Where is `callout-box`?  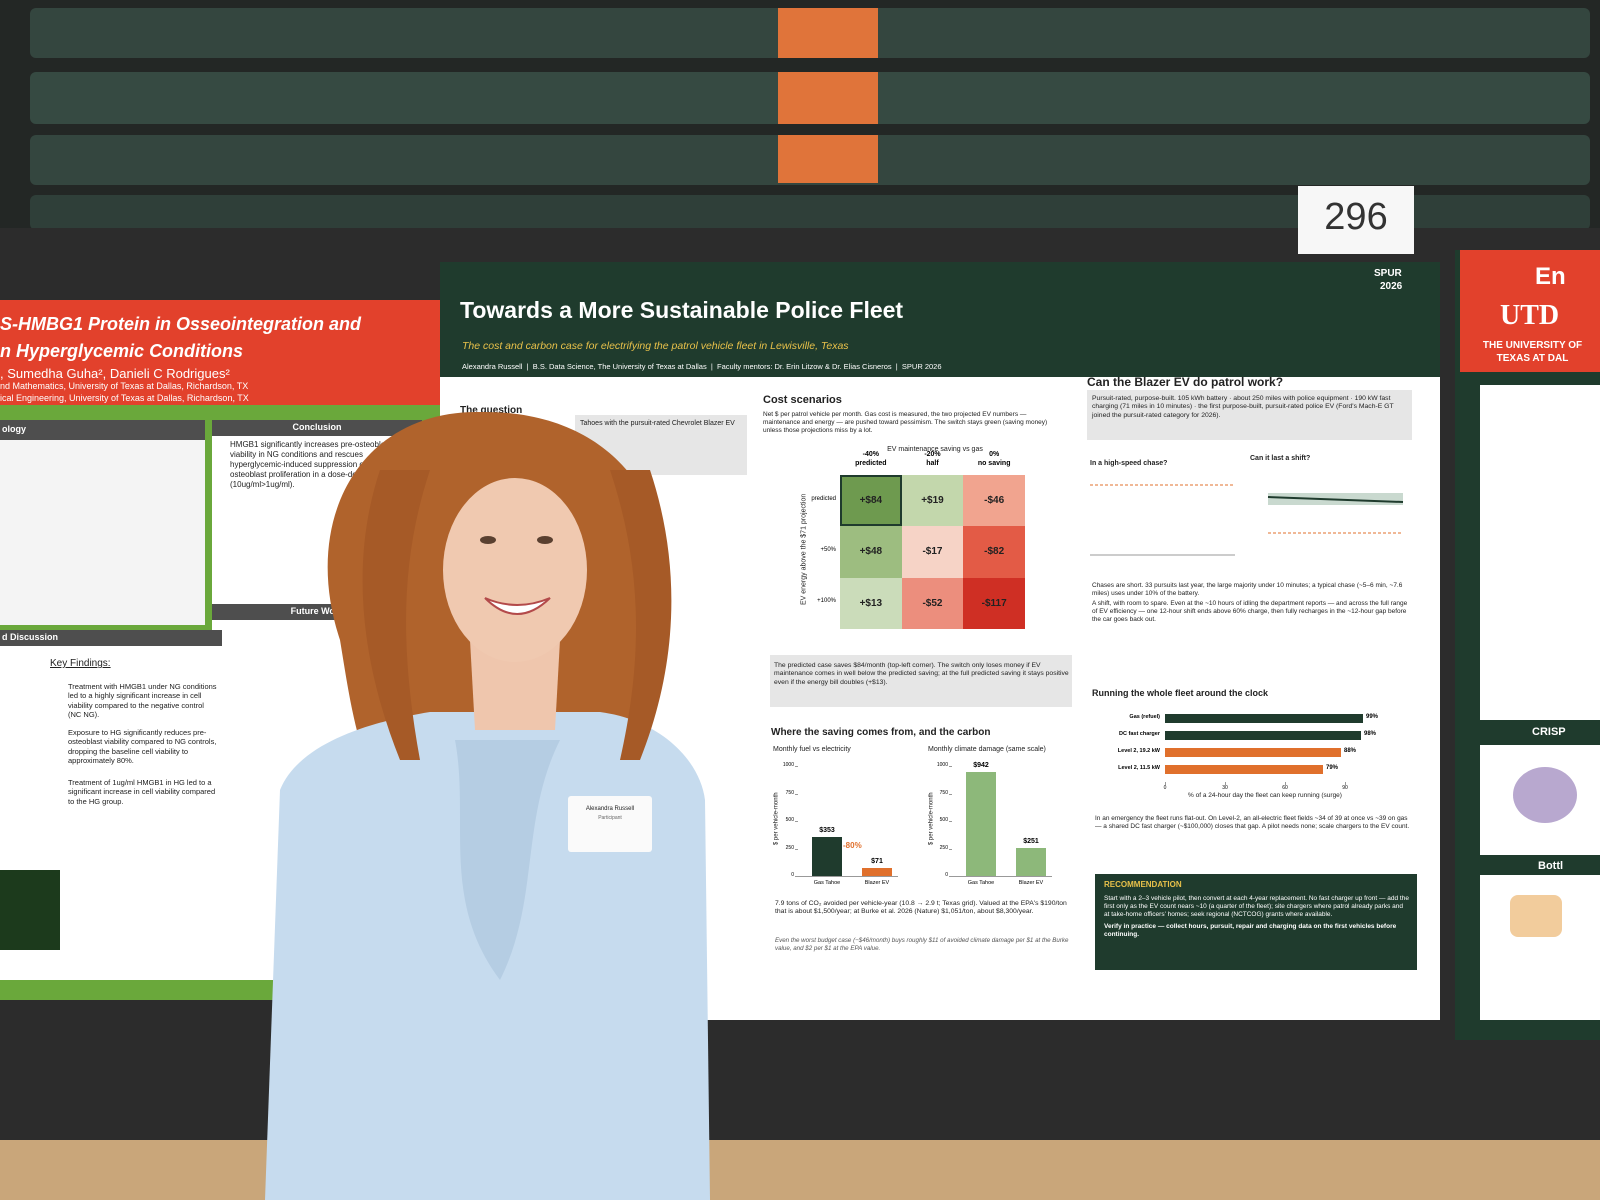 callout-box is located at coordinates (1249, 415).